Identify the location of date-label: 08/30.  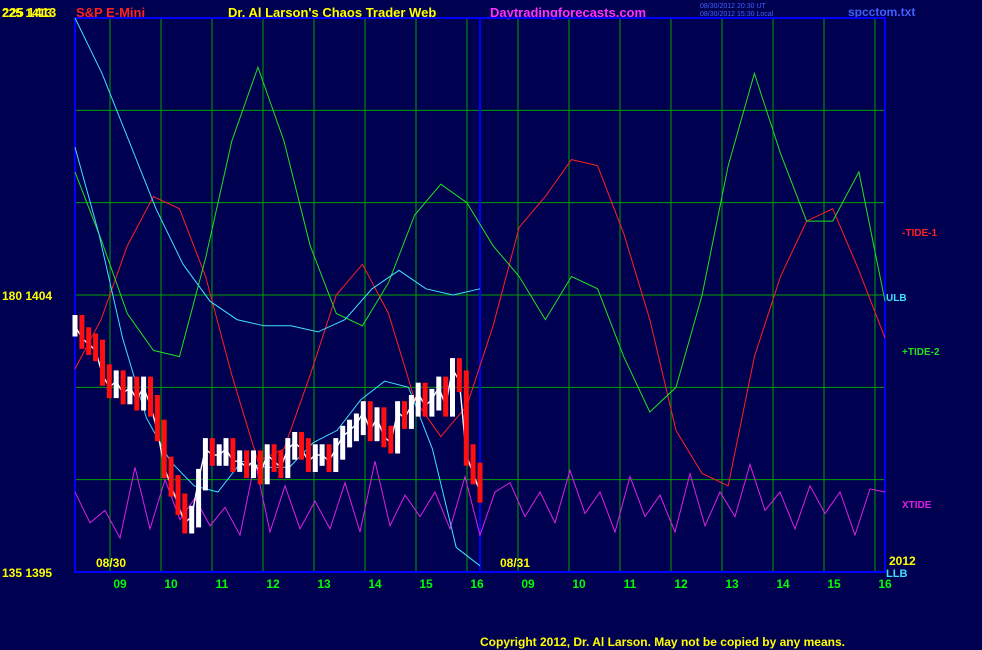
(111, 563).